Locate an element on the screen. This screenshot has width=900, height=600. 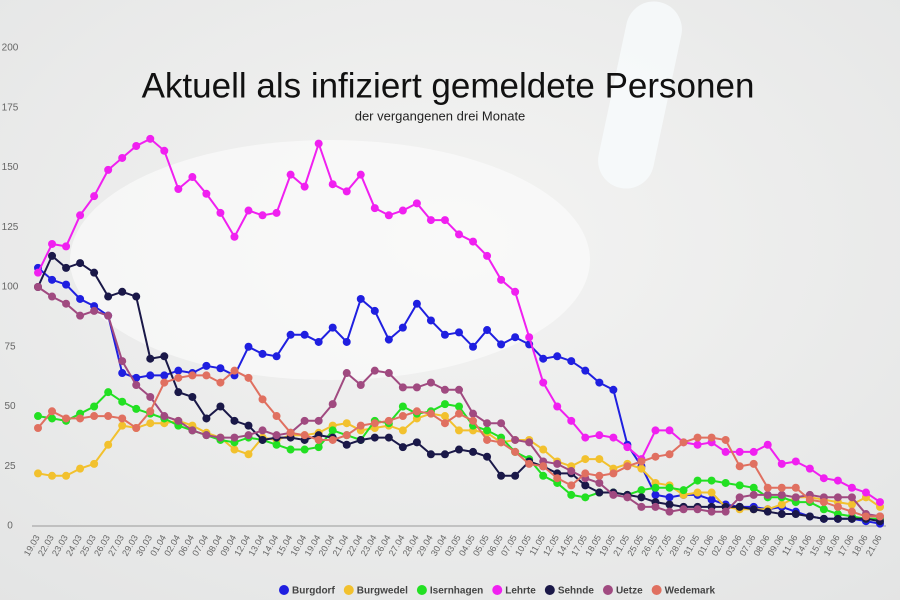
chart-title: Aktuell als infiziert gemeldete Personen is located at coordinates (448, 85).